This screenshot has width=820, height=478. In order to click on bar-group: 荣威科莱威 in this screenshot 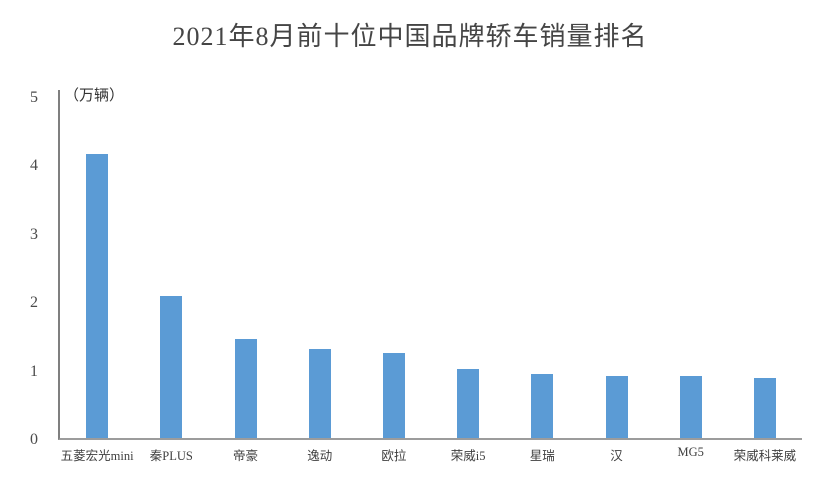, I will do `click(765, 276)`.